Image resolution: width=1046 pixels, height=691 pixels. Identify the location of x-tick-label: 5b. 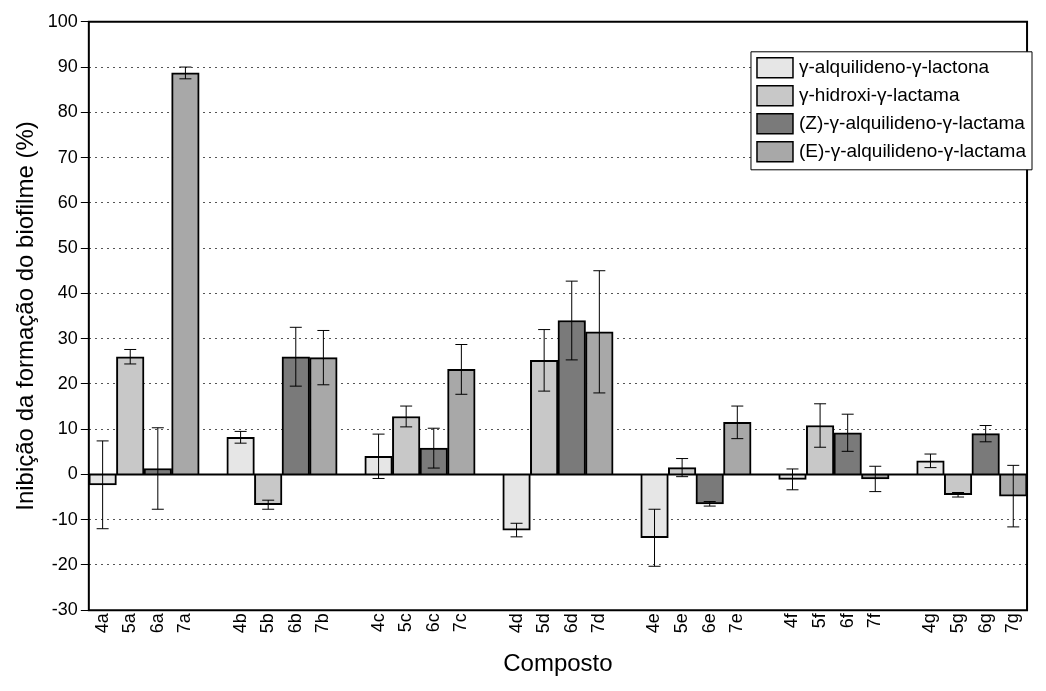
(267, 623).